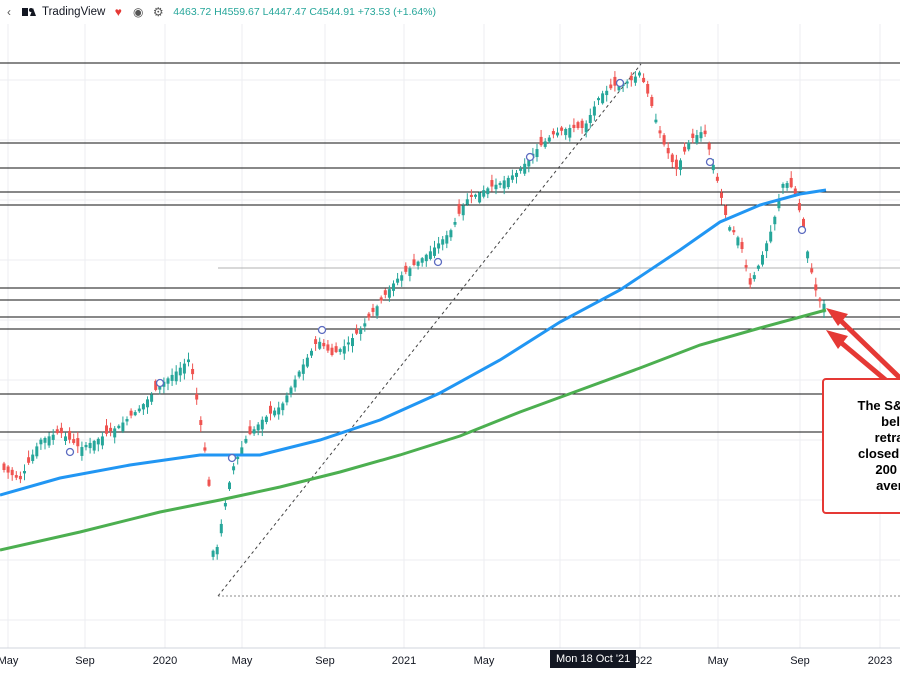 The image size is (900, 676). I want to click on chevron-left-icon: ‹, so click(9, 12).